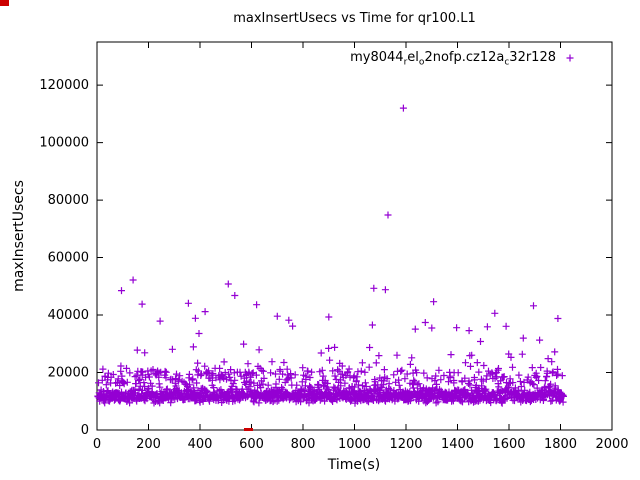 This screenshot has height=480, width=640. Describe the element at coordinates (148, 444) in the screenshot. I see `x-tick-label: 200` at that location.